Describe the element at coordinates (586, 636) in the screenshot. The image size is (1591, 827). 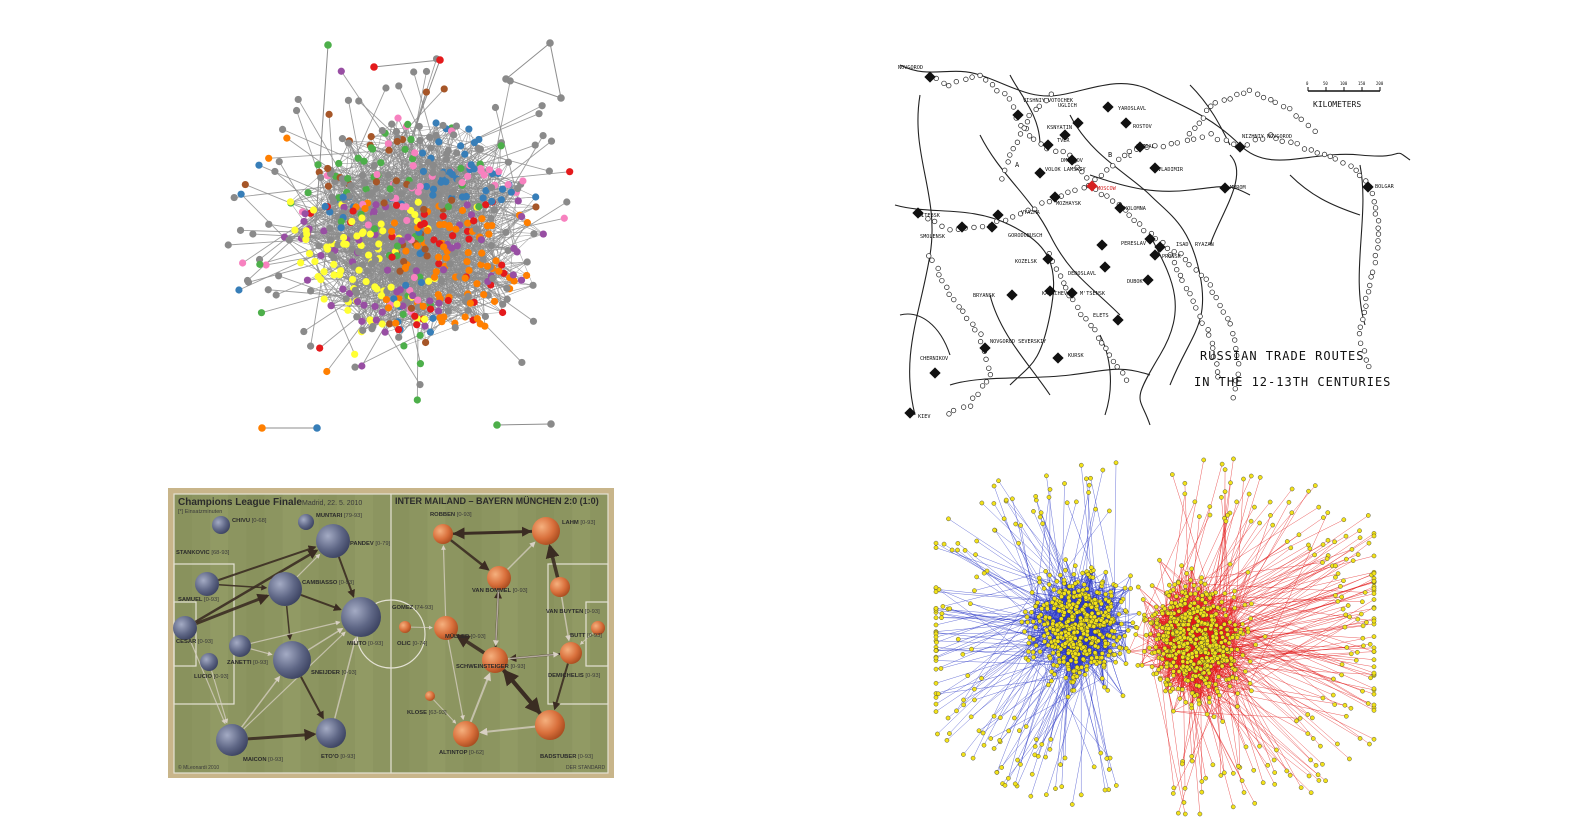
I see `bayern-player-label: BUTT [0-93]` at that location.